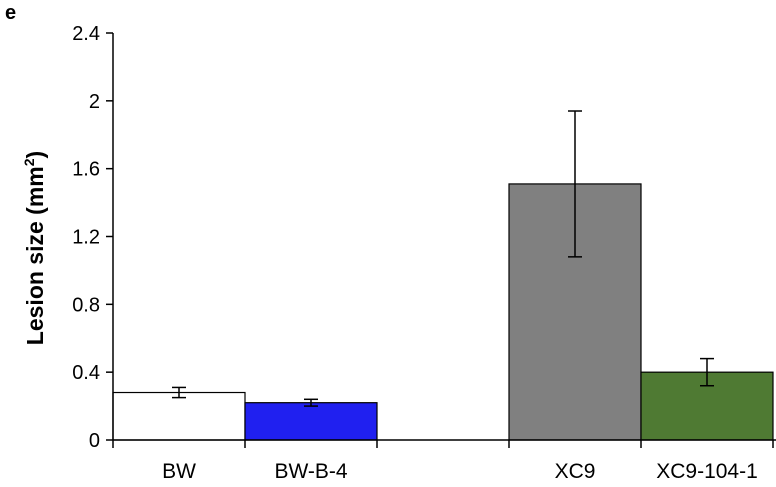 This screenshot has width=776, height=487. I want to click on x-label-xc9-104-1: XC9-104-1, so click(707, 471).